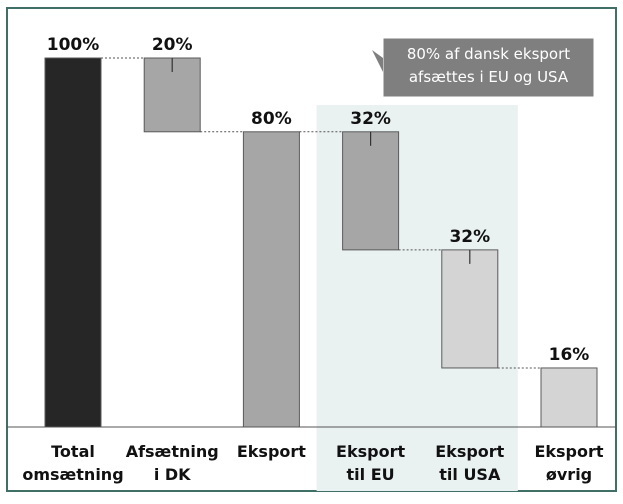 The width and height of the screenshot is (623, 504). I want to click on data-label: 80%, so click(271, 119).